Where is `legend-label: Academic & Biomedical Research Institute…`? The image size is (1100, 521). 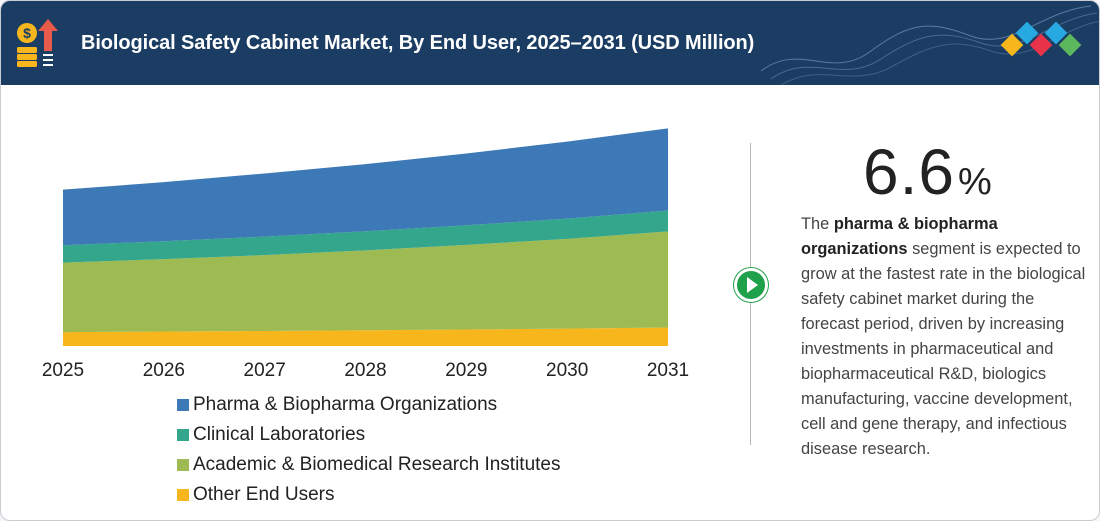
legend-label: Academic & Biomedical Research Institute… is located at coordinates (377, 464).